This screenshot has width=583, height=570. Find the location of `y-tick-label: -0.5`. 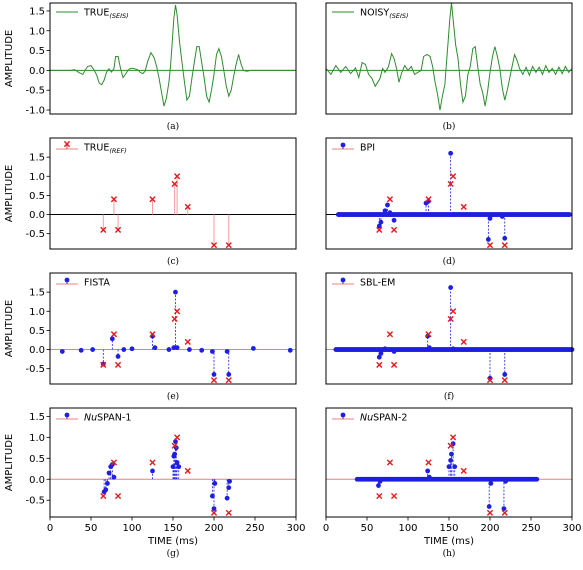

y-tick-label: -0.5 is located at coordinates (35, 369).